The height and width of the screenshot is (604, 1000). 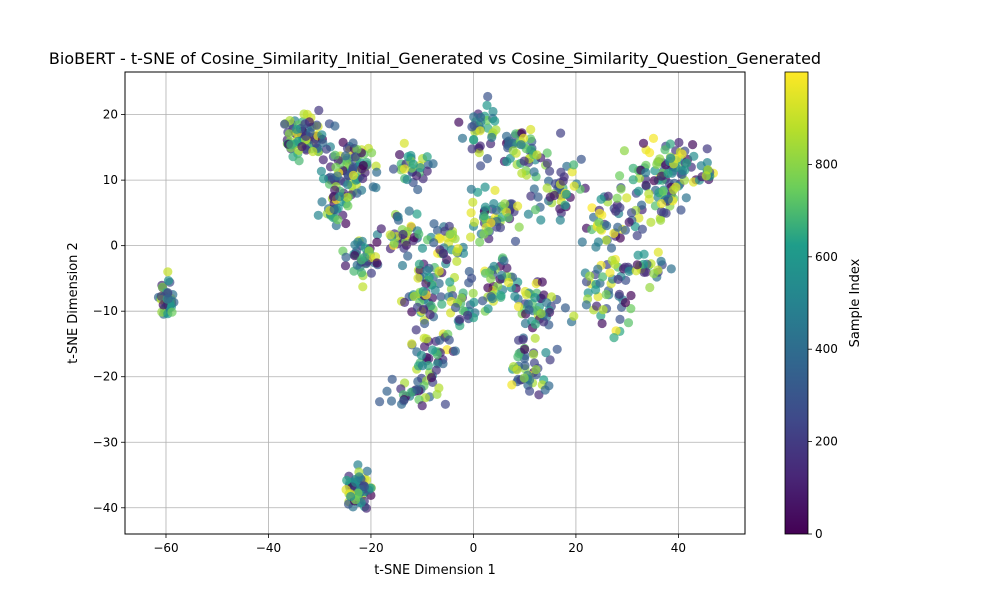 What do you see at coordinates (855, 302) in the screenshot?
I see `colorbar-label: Sample Index` at bounding box center [855, 302].